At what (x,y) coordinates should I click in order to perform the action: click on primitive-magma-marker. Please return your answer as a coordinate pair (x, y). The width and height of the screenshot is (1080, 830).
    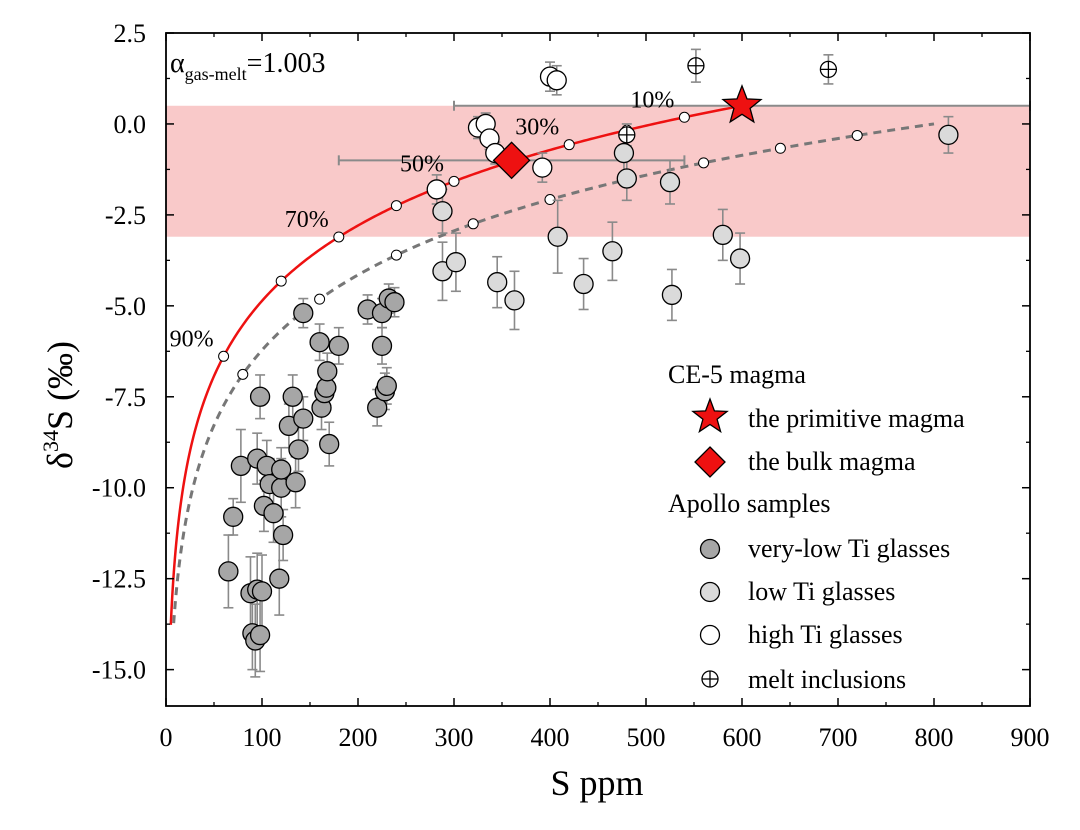
    Looking at the image, I should click on (742, 103).